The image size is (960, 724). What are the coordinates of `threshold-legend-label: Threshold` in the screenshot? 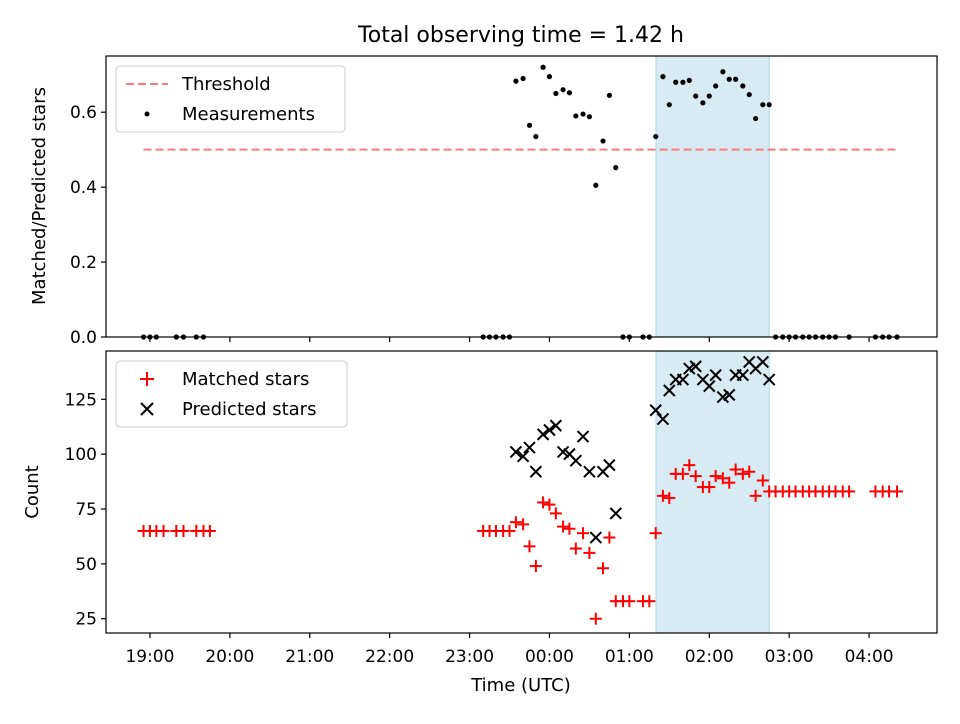 It's located at (226, 84).